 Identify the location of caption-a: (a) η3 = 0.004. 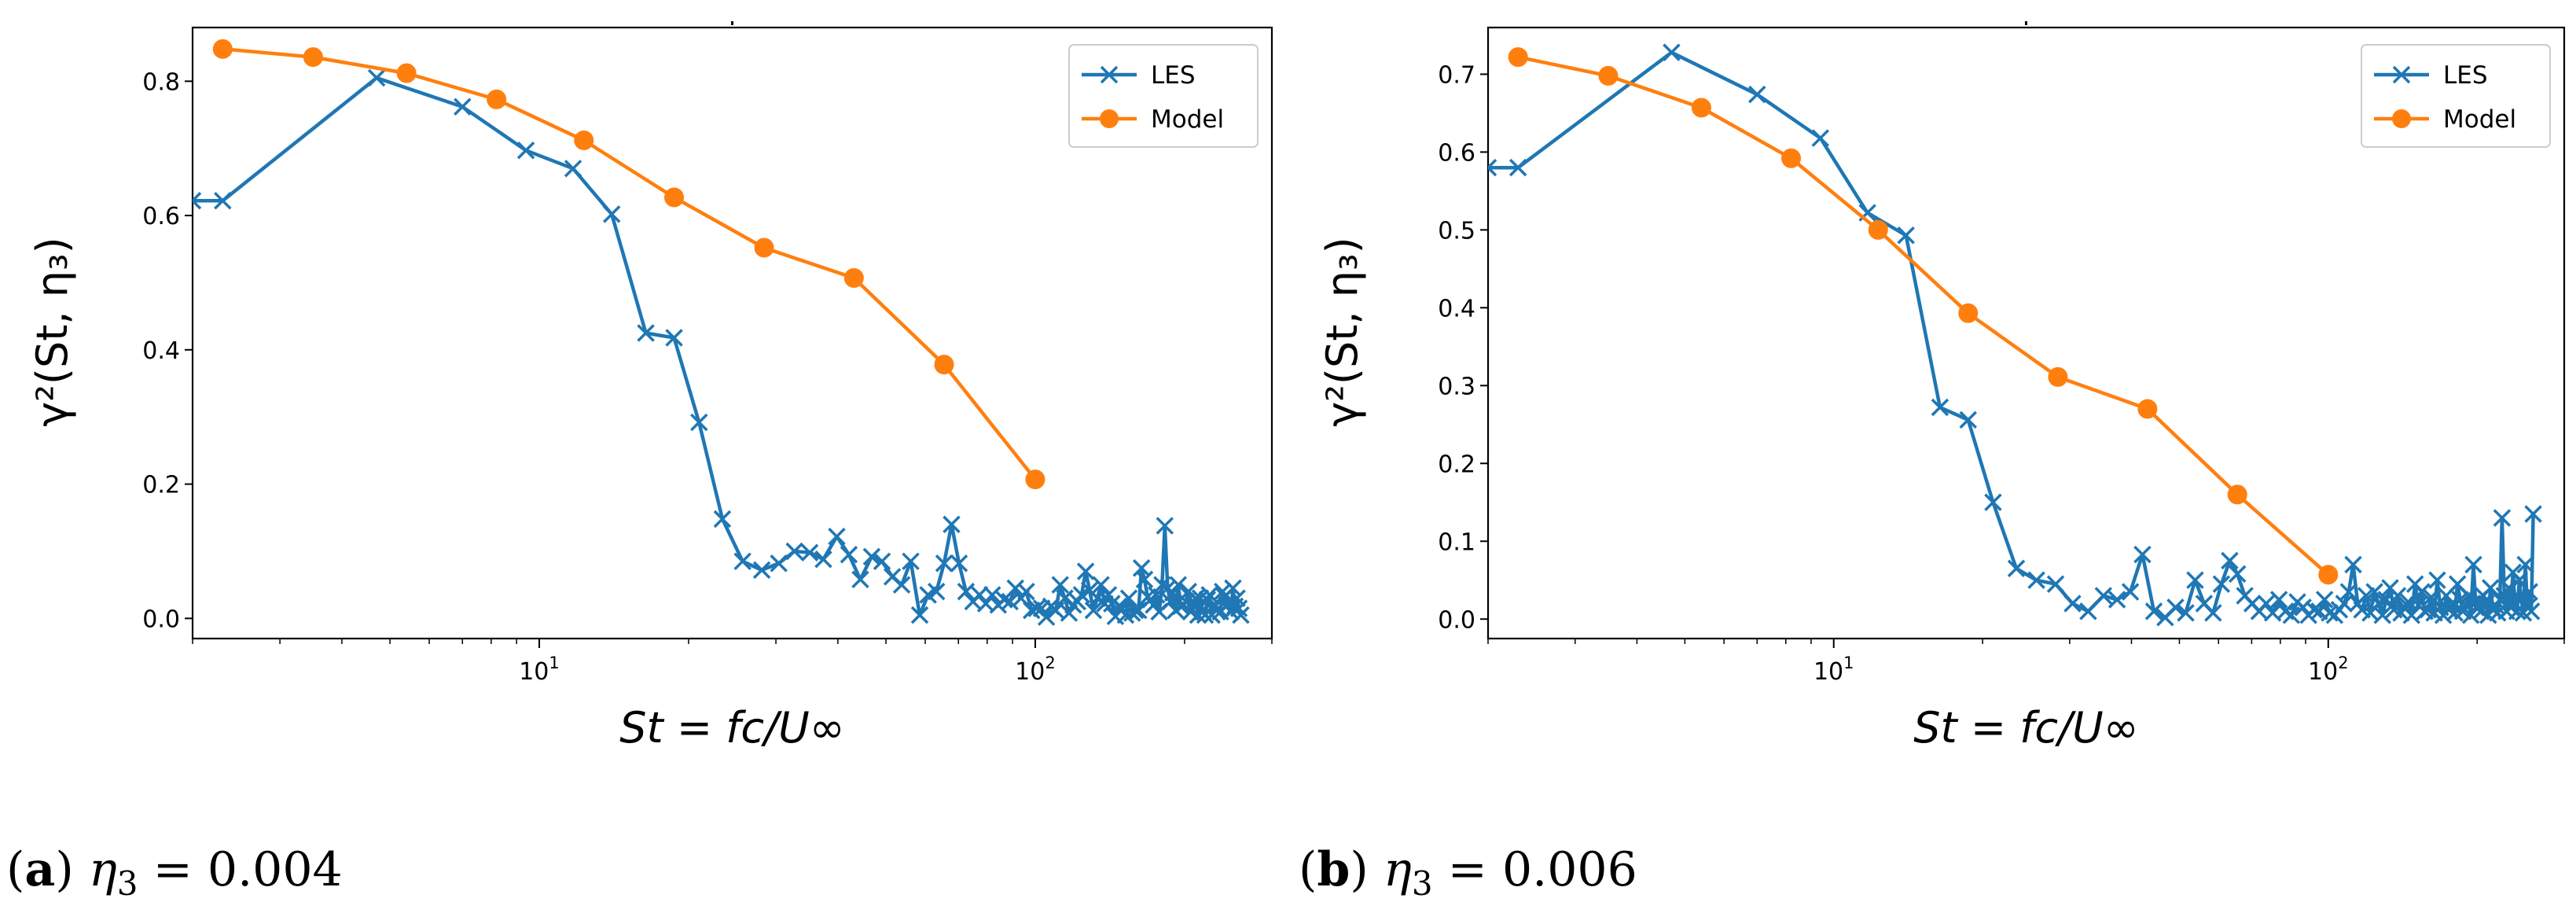
(174, 872).